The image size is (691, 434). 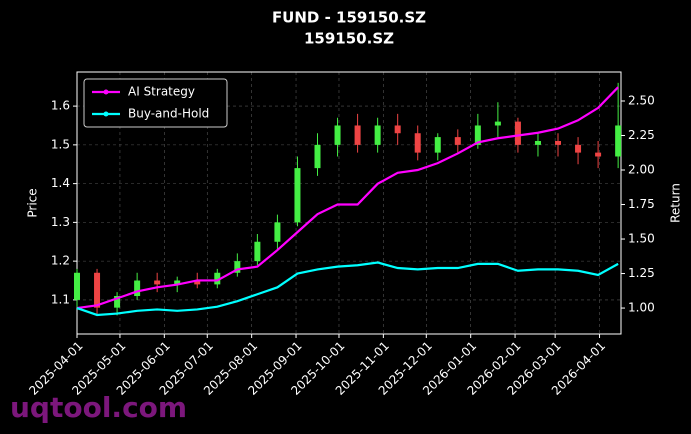 What do you see at coordinates (60, 299) in the screenshot?
I see `y-tick-label: 1.1` at bounding box center [60, 299].